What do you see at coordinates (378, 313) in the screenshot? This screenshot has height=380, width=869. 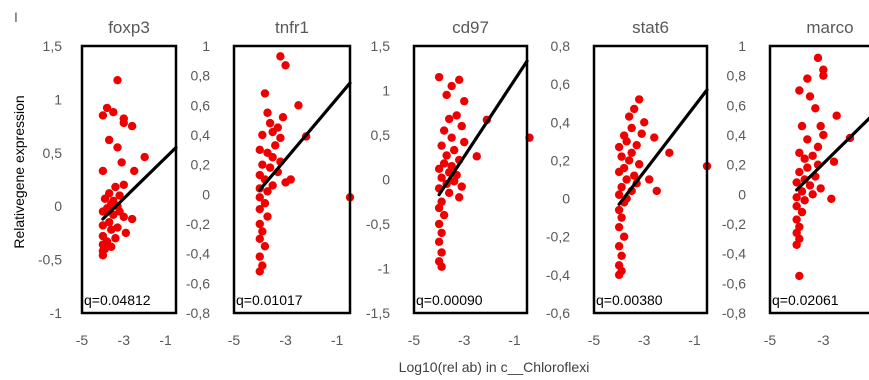 I see `y-tick-label: -1,5` at bounding box center [378, 313].